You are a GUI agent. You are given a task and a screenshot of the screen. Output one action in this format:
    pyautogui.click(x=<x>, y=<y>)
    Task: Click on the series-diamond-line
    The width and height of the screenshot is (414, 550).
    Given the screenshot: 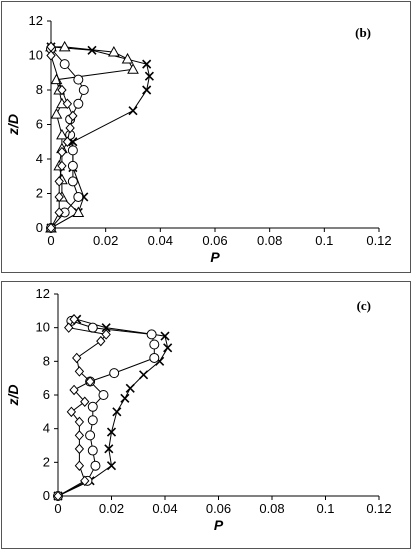 What is the action you would take?
    pyautogui.click(x=82, y=408)
    